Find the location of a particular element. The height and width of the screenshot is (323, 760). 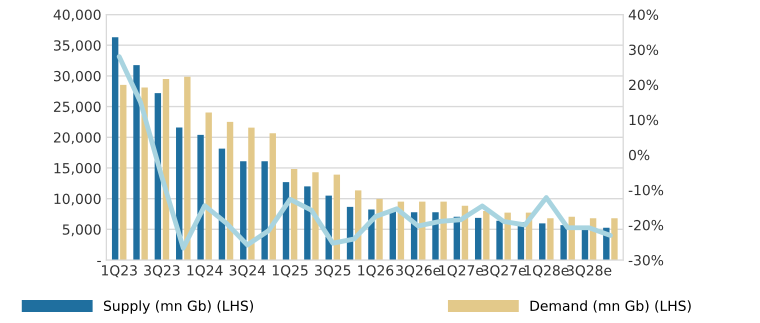

x-tick-label: 1Q26 is located at coordinates (376, 271).